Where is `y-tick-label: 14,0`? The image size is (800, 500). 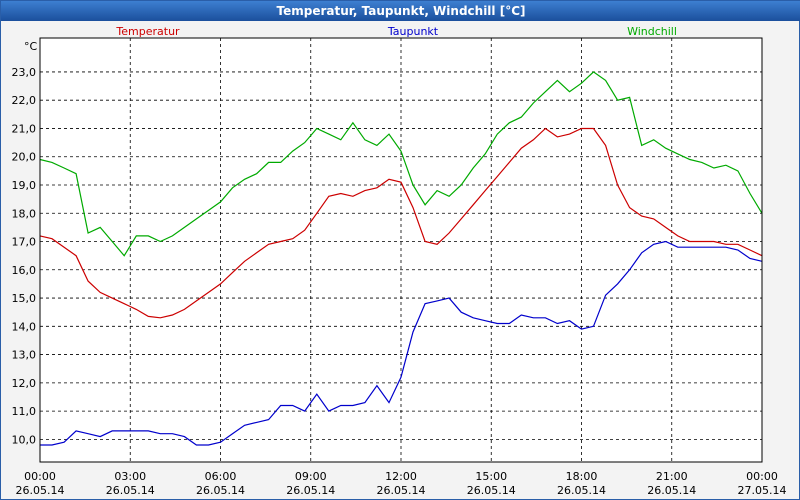
y-tick-label: 14,0 is located at coordinates (24, 326).